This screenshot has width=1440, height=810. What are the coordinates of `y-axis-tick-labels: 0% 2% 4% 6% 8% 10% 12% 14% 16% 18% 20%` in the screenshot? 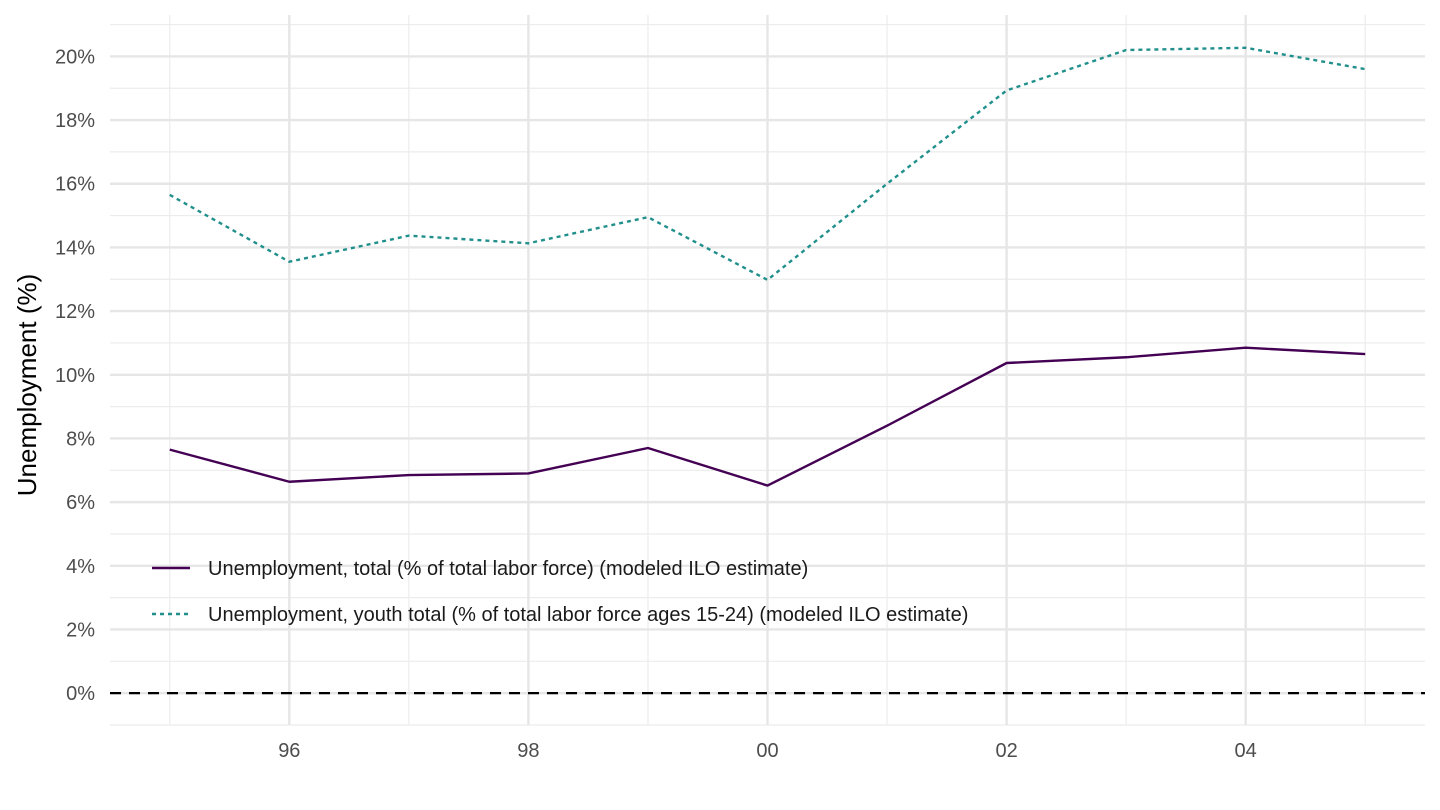 It's located at (75, 375).